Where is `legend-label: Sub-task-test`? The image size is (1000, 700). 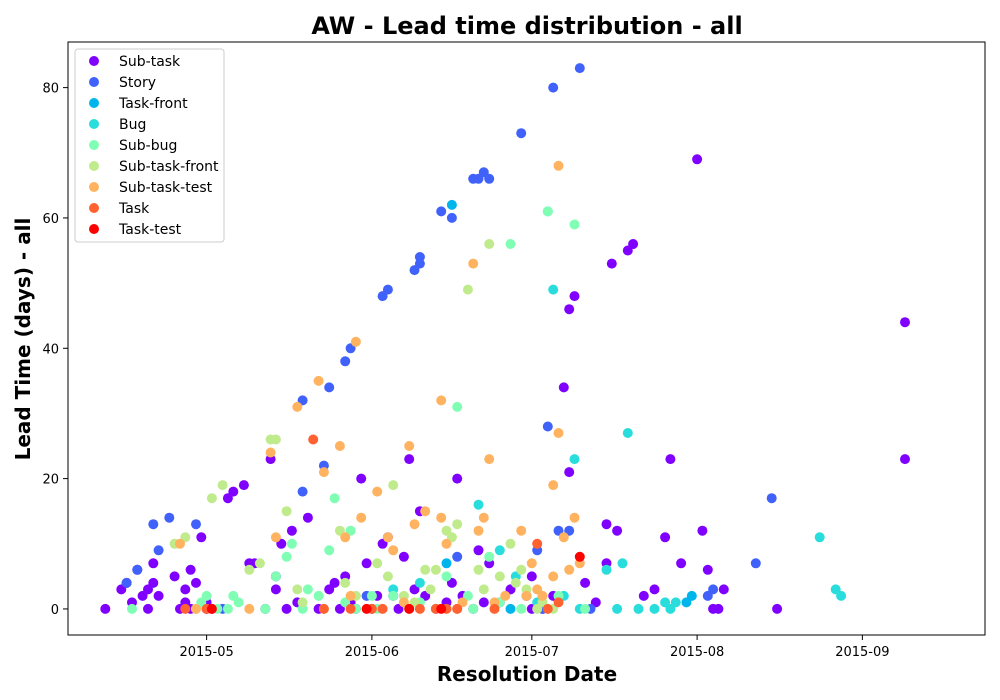 legend-label: Sub-task-test is located at coordinates (166, 188).